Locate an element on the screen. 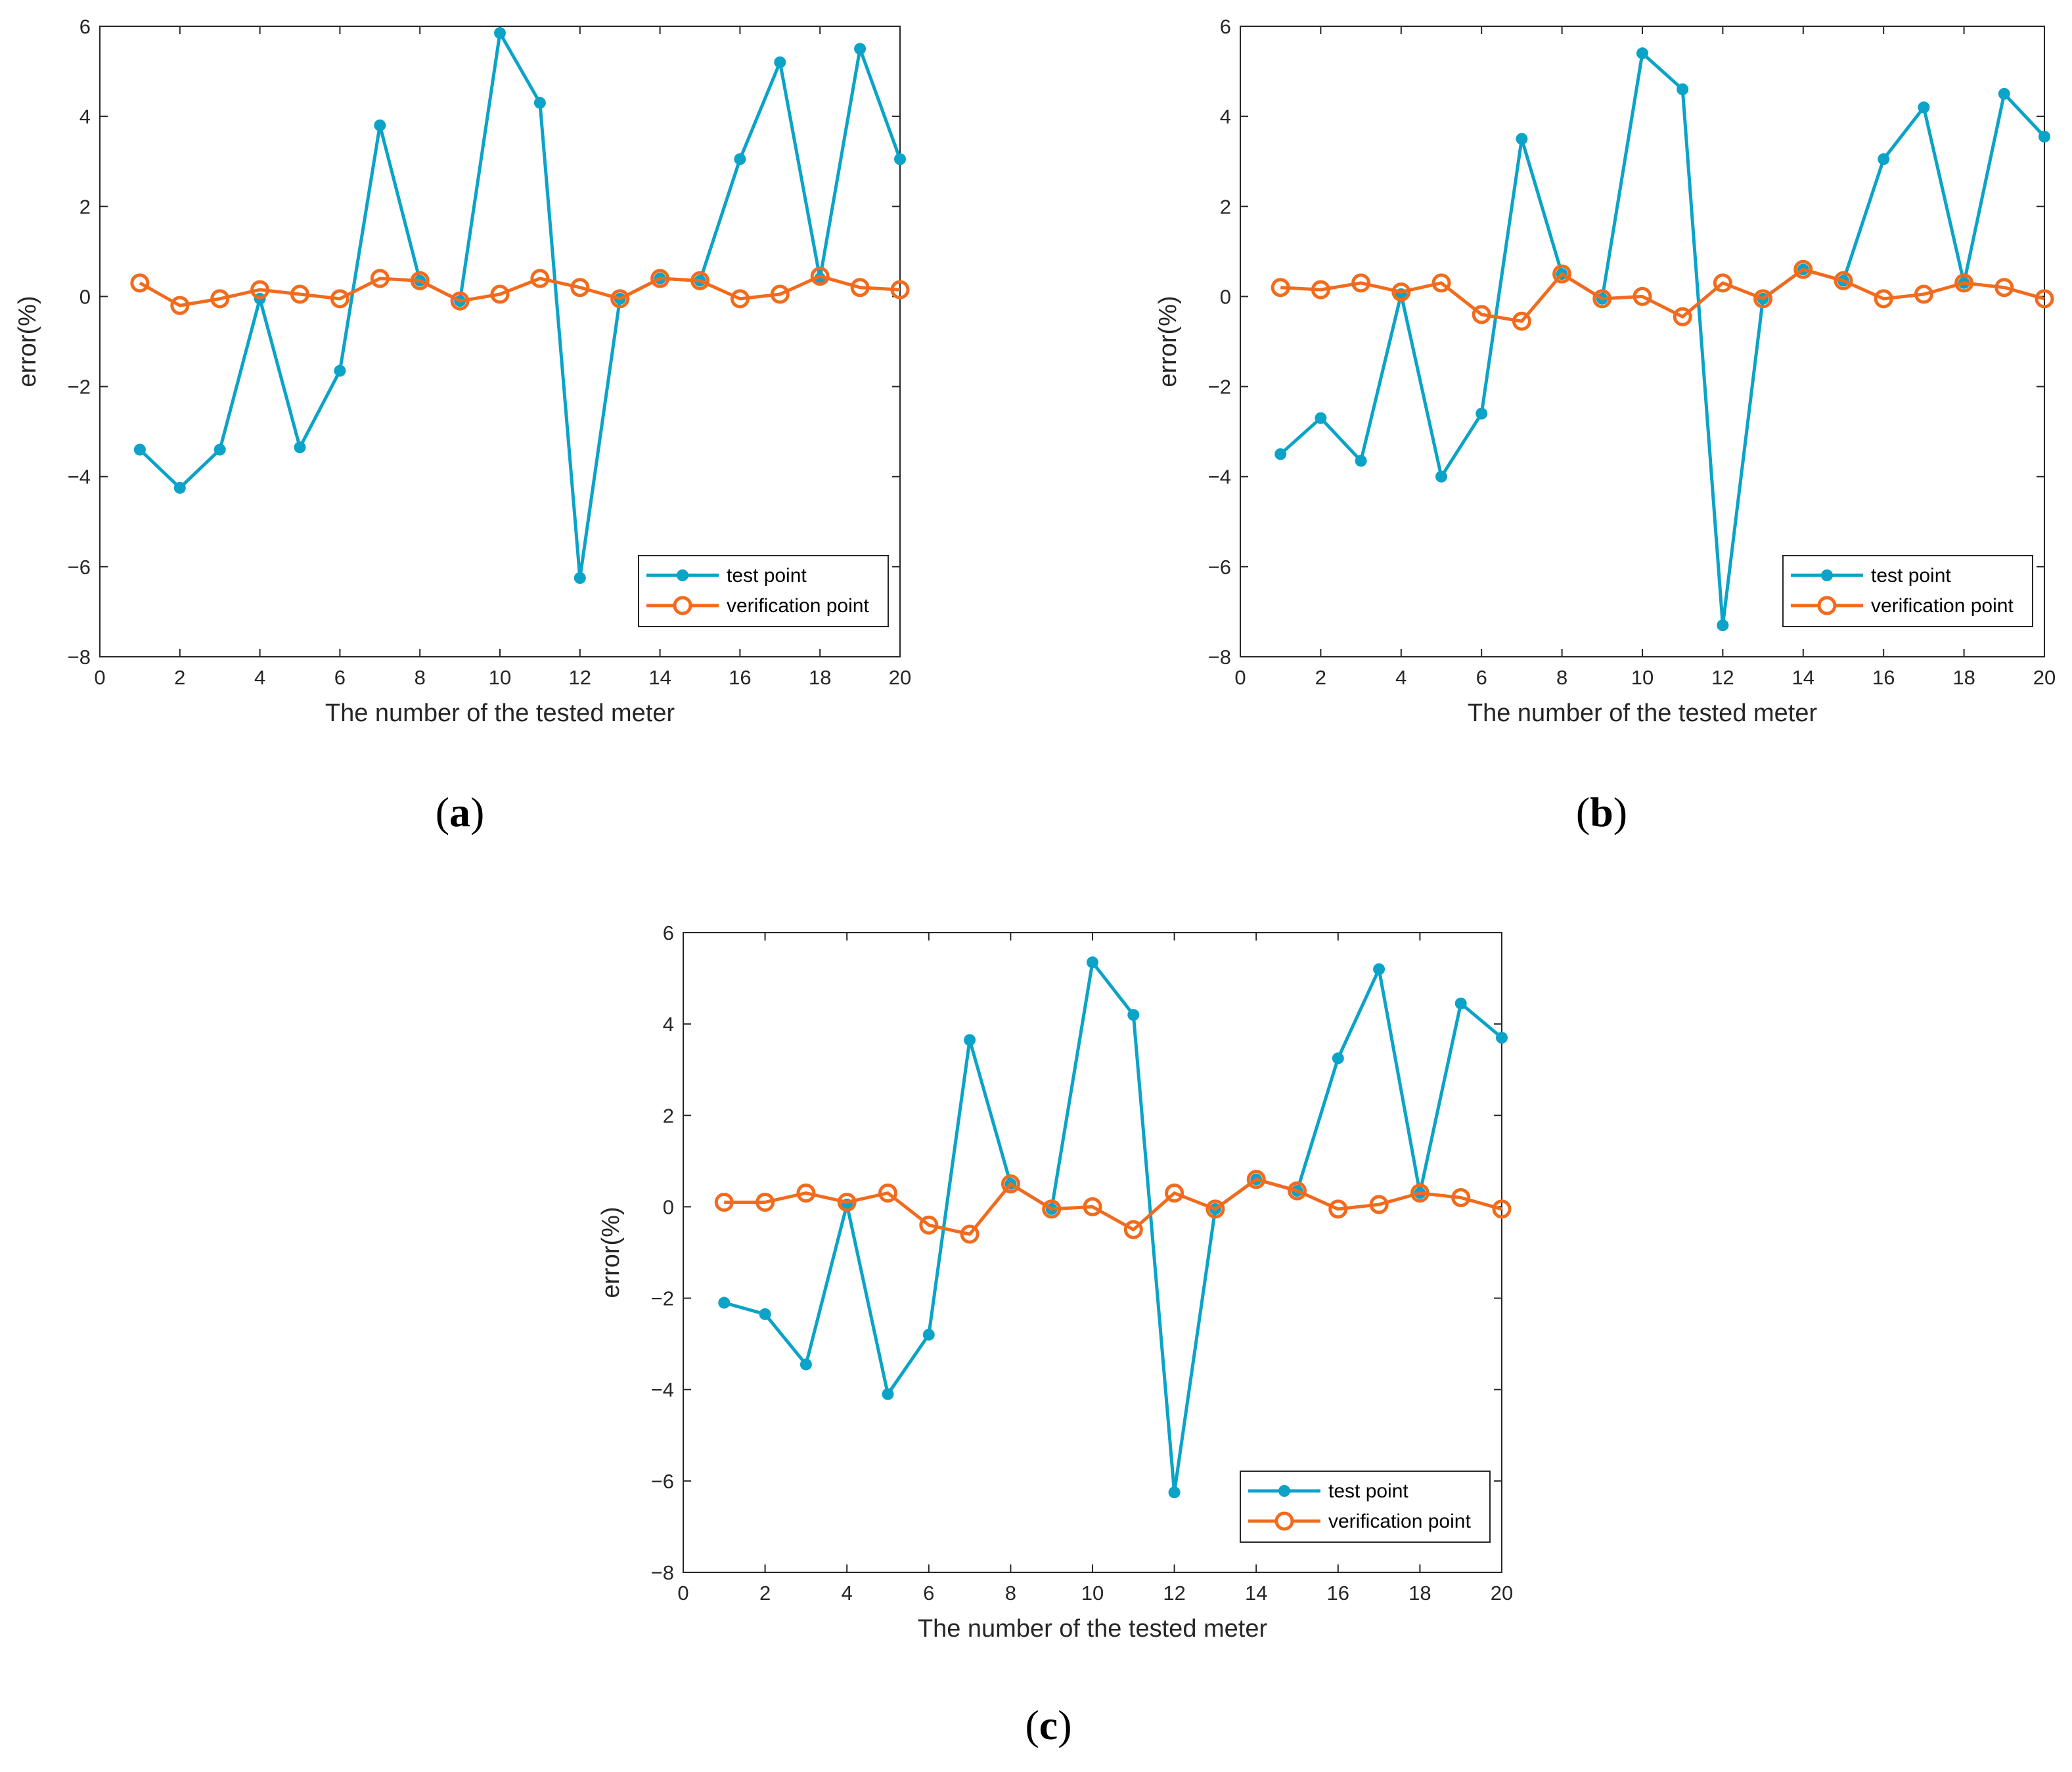 This screenshot has width=2072, height=1772. x-tick-label: 10 is located at coordinates (1092, 1594).